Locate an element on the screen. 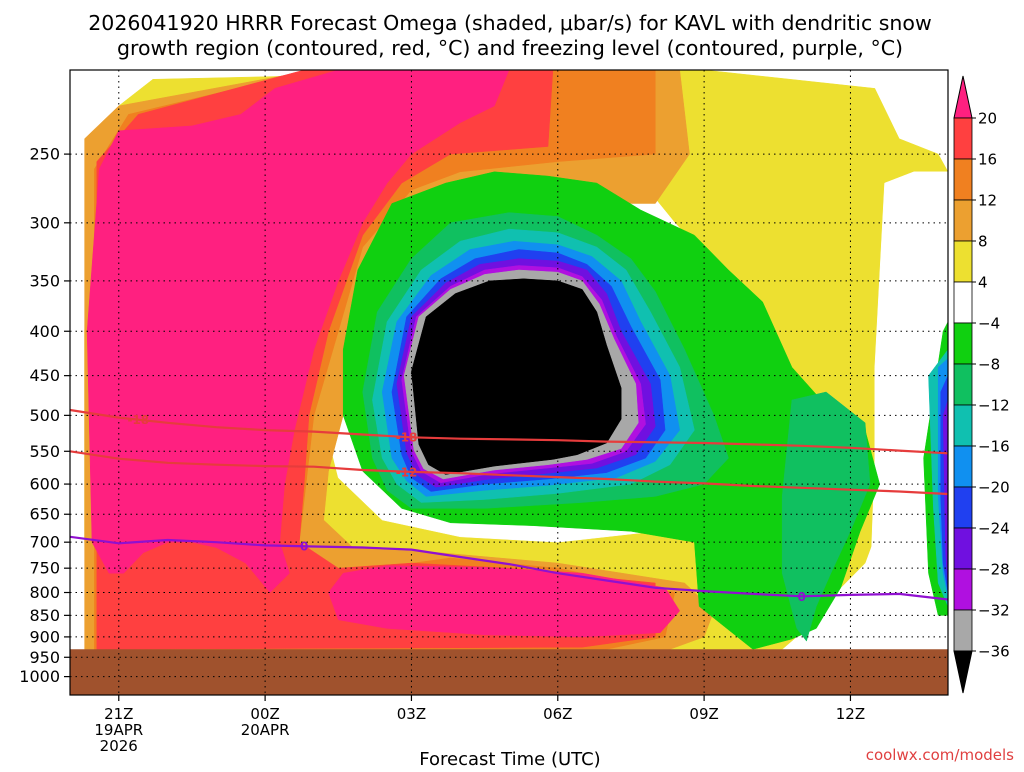 This screenshot has width=1024, height=772. colorbar-tick-label-8: −16 is located at coordinates (994, 447).